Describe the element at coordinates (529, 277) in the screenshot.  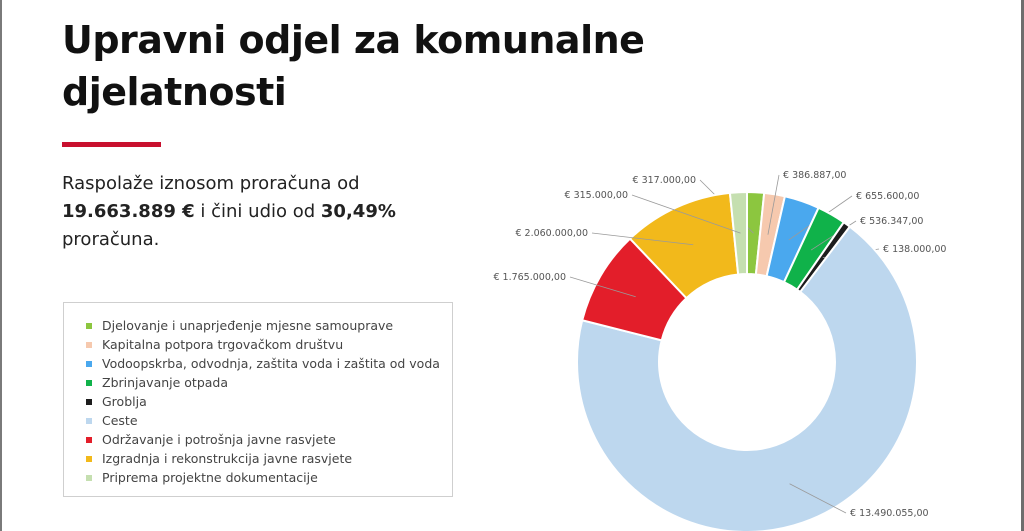
I see `slice-value-label: € 1.765.000,00` at that location.